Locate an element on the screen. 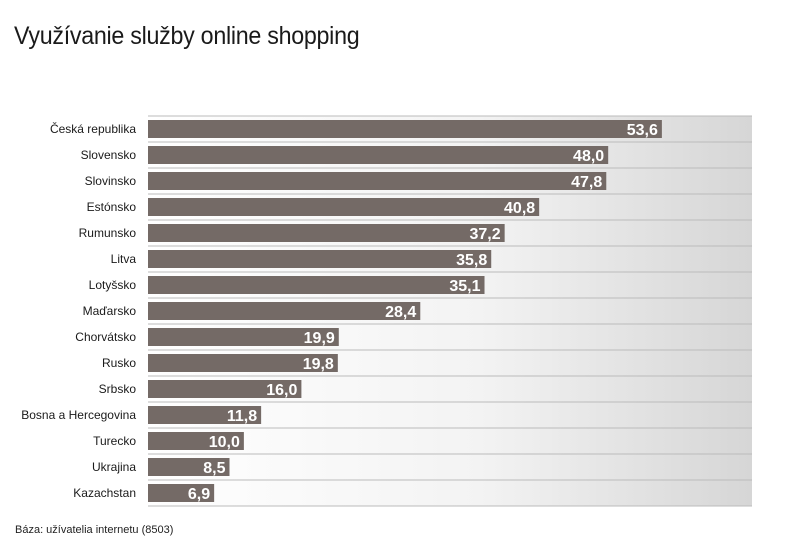 The height and width of the screenshot is (544, 800). category-label: Lotyšsko is located at coordinates (113, 285).